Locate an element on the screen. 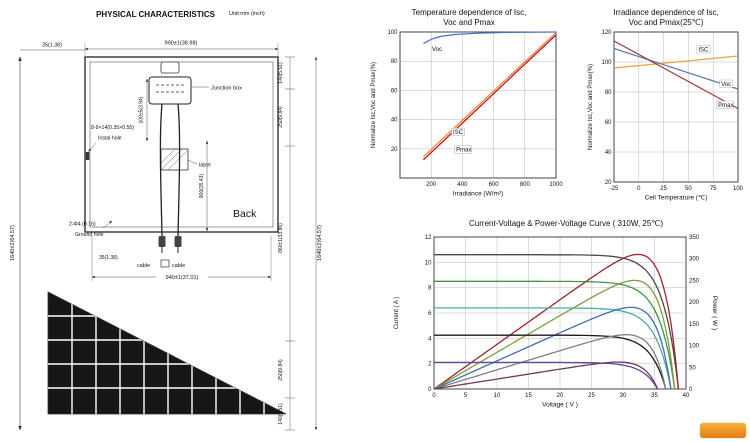 The height and width of the screenshot is (442, 750). y-tick-label: 4 is located at coordinates (430, 340).